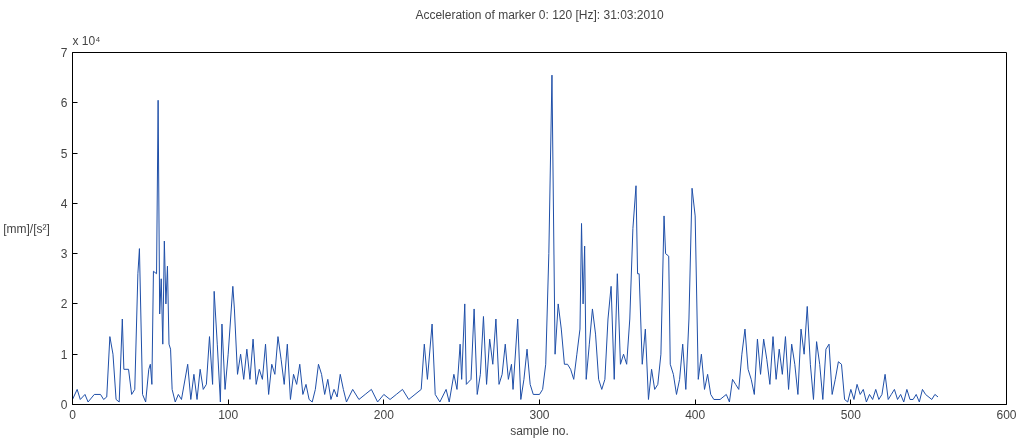  Describe the element at coordinates (539, 414) in the screenshot. I see `x-tick-label: 300` at that location.